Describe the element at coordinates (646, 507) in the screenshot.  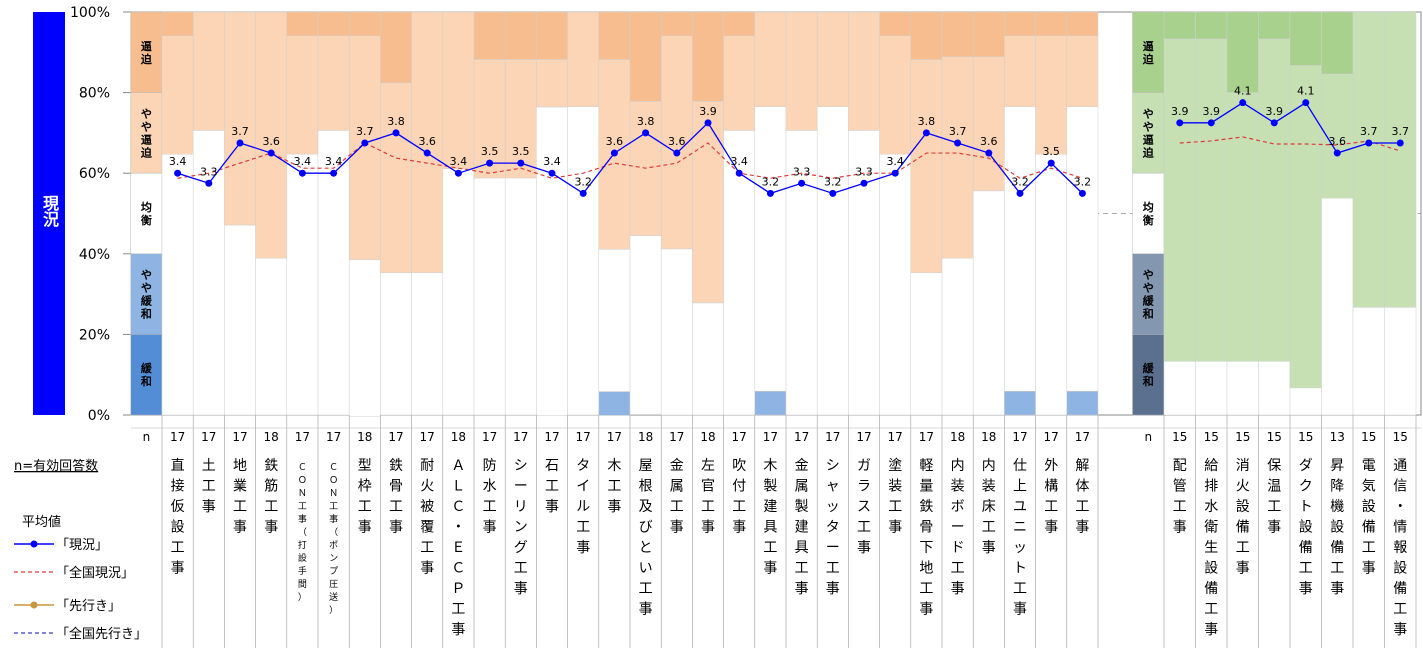
I see `category-label-char: 及` at that location.